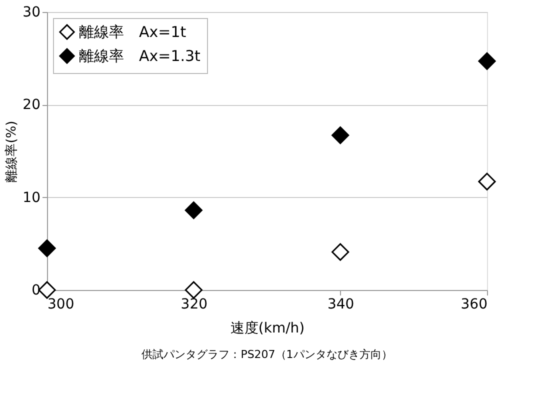 The height and width of the screenshot is (413, 549). I want to click on y-axis-title: 離線率(%), so click(12, 151).